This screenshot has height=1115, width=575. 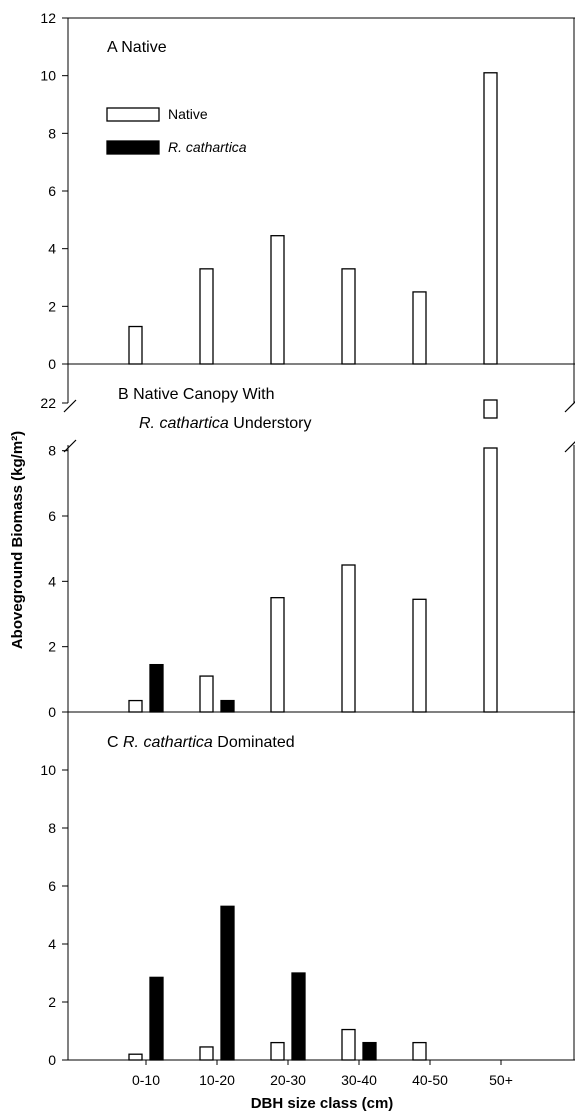 I want to click on panel-title-B-line2: R. cathartica Understory, so click(x=225, y=423).